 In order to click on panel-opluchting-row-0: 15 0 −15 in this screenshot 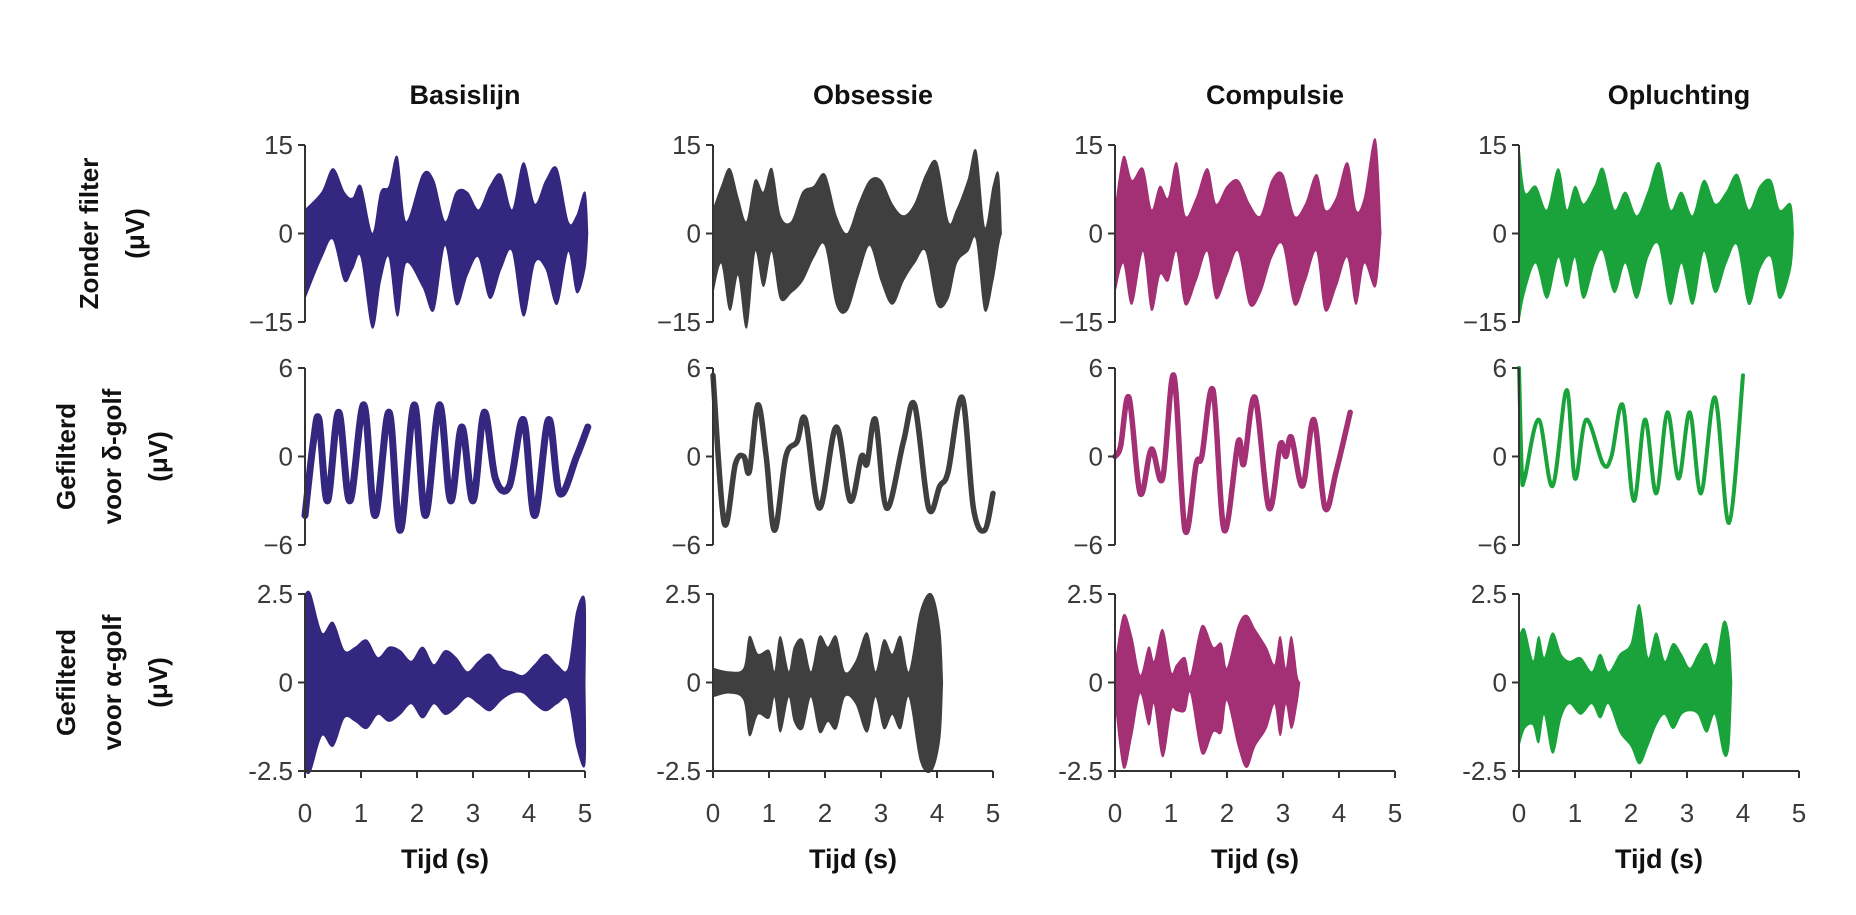, I will do `click(1628, 233)`.